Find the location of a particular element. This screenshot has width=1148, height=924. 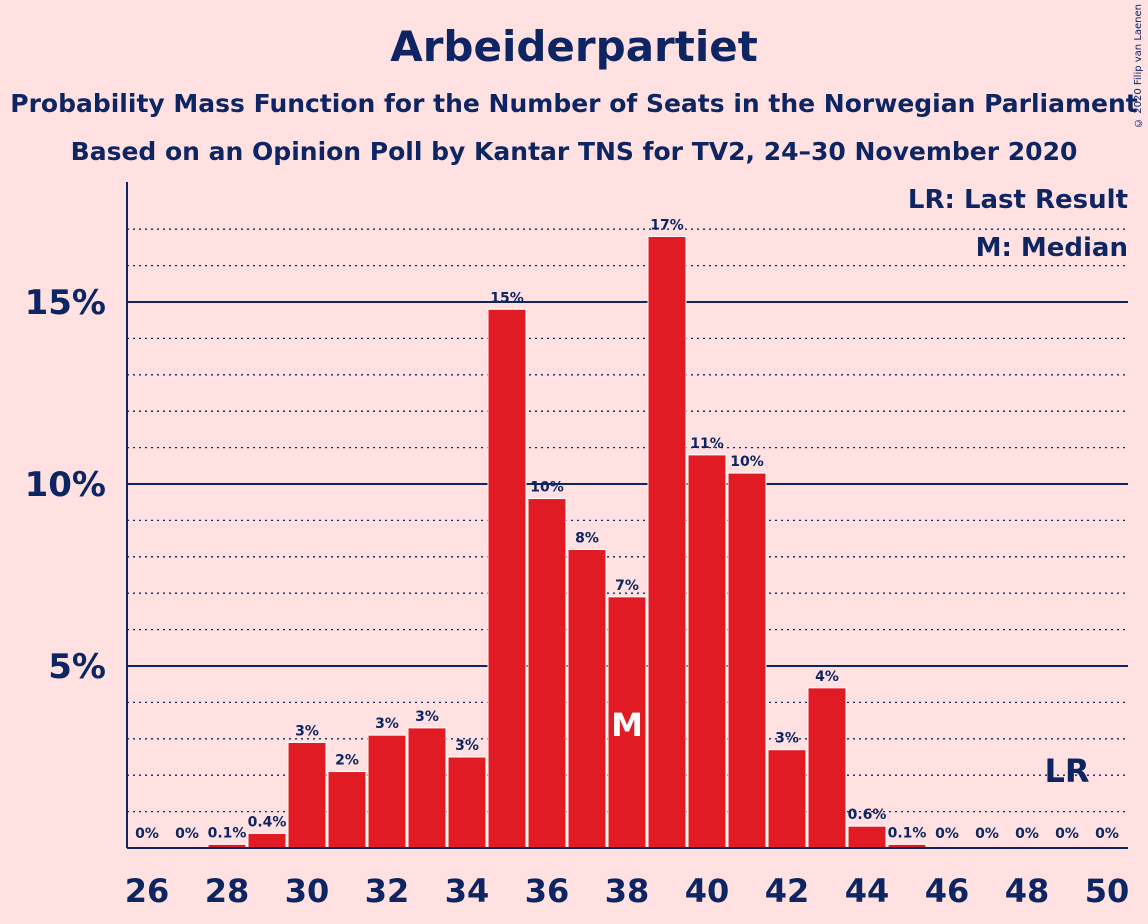

x-tick-label: 26 is located at coordinates (147, 891).